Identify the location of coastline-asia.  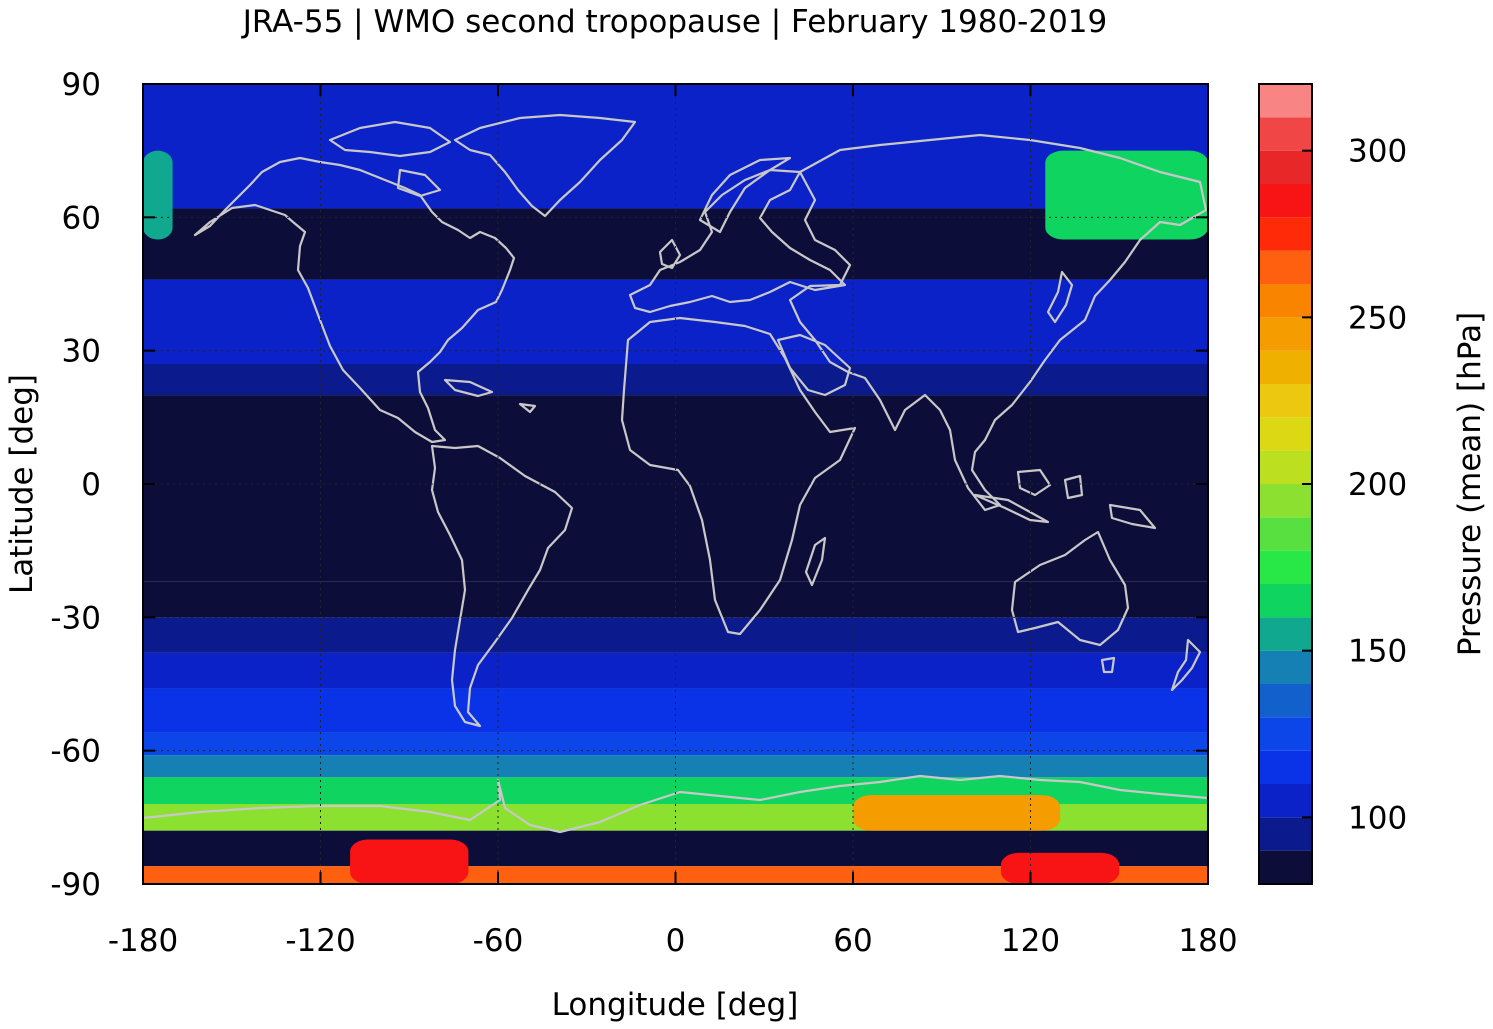
(998, 322).